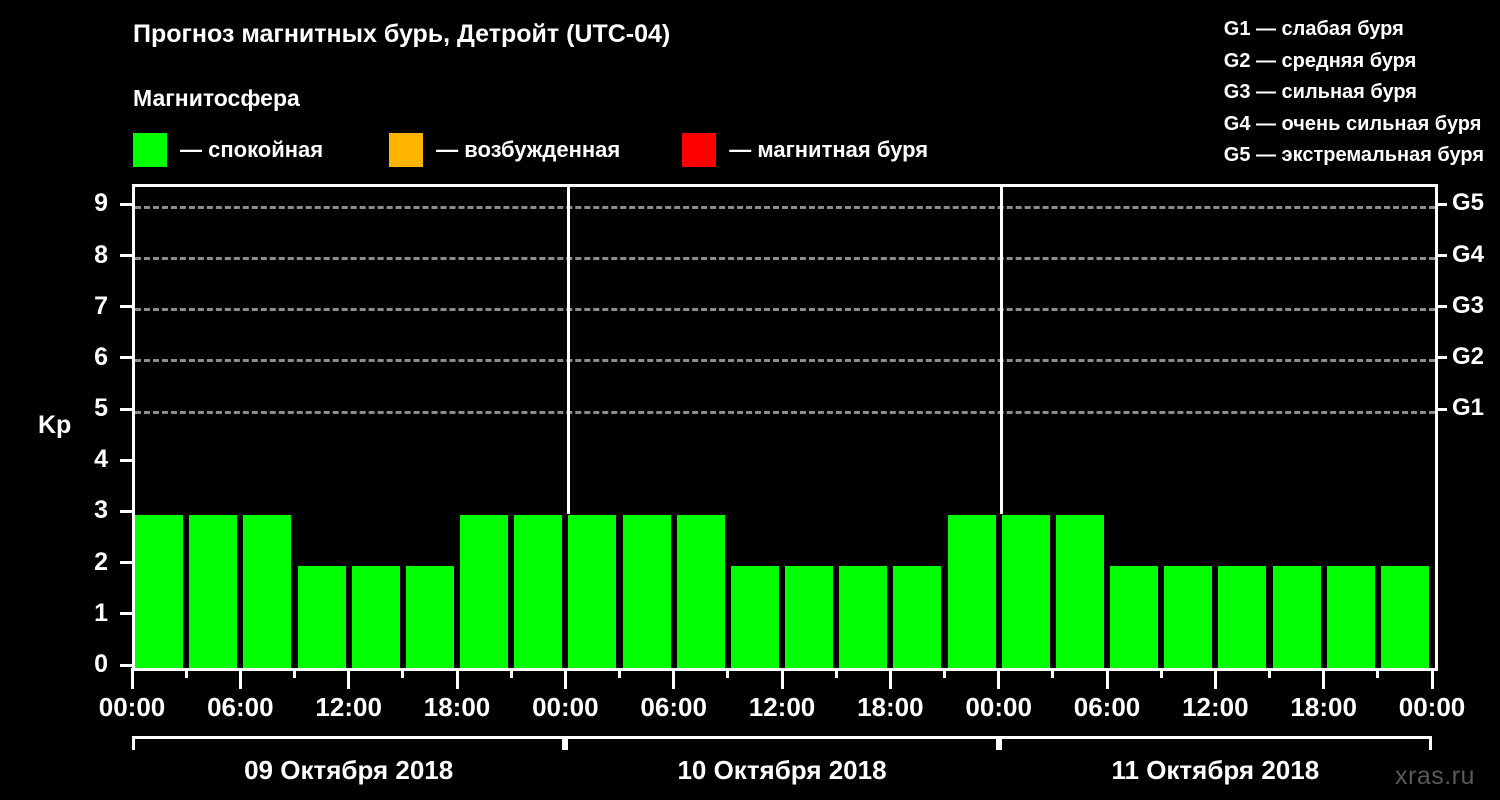 This screenshot has height=800, width=1500. What do you see at coordinates (101, 664) in the screenshot?
I see `y-tick-label-0: 0` at bounding box center [101, 664].